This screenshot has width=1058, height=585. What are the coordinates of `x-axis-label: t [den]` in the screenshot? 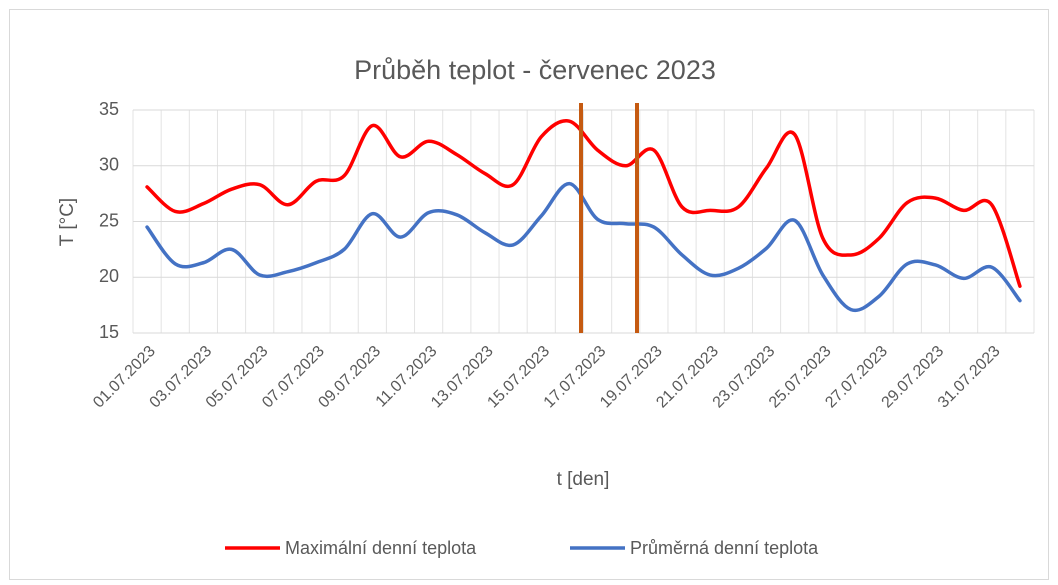 It's located at (583, 479).